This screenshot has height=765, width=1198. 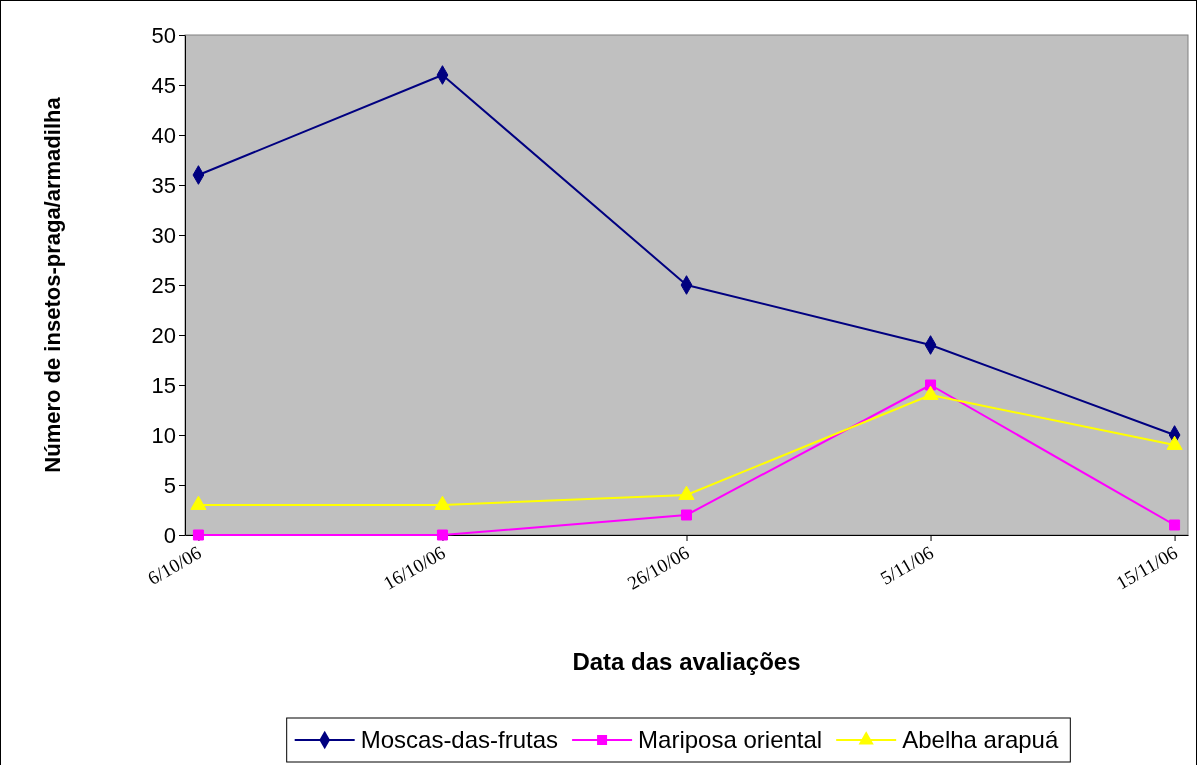 What do you see at coordinates (163, 385) in the screenshot?
I see `y-tick-label: 15` at bounding box center [163, 385].